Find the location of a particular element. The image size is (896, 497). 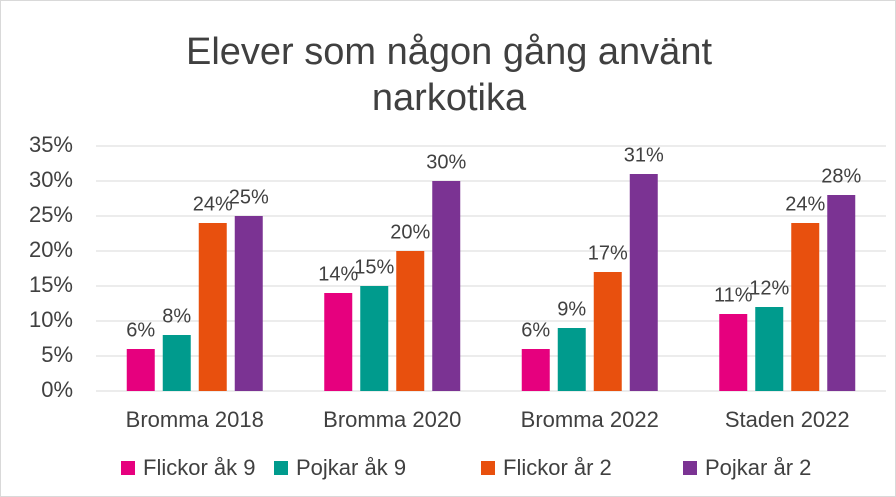

data-label: 31% is located at coordinates (644, 155).